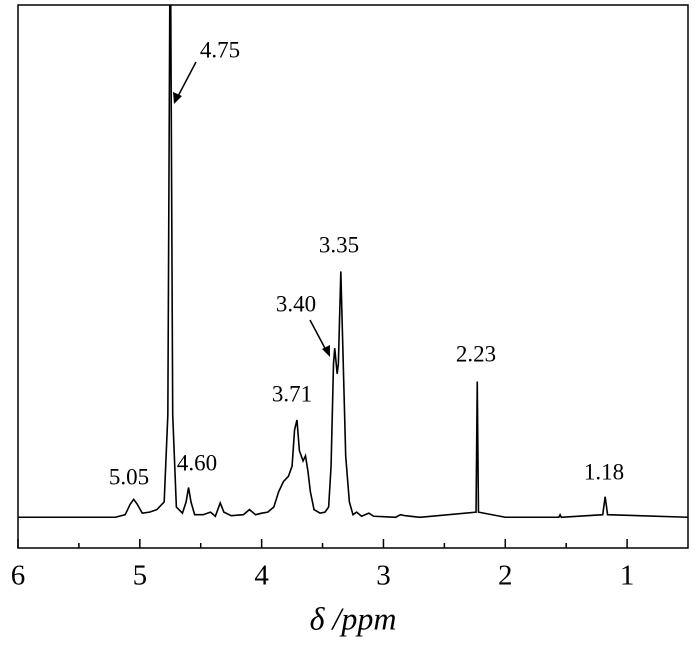 The height and width of the screenshot is (651, 700). I want to click on peak-label: 1.18, so click(604, 471).